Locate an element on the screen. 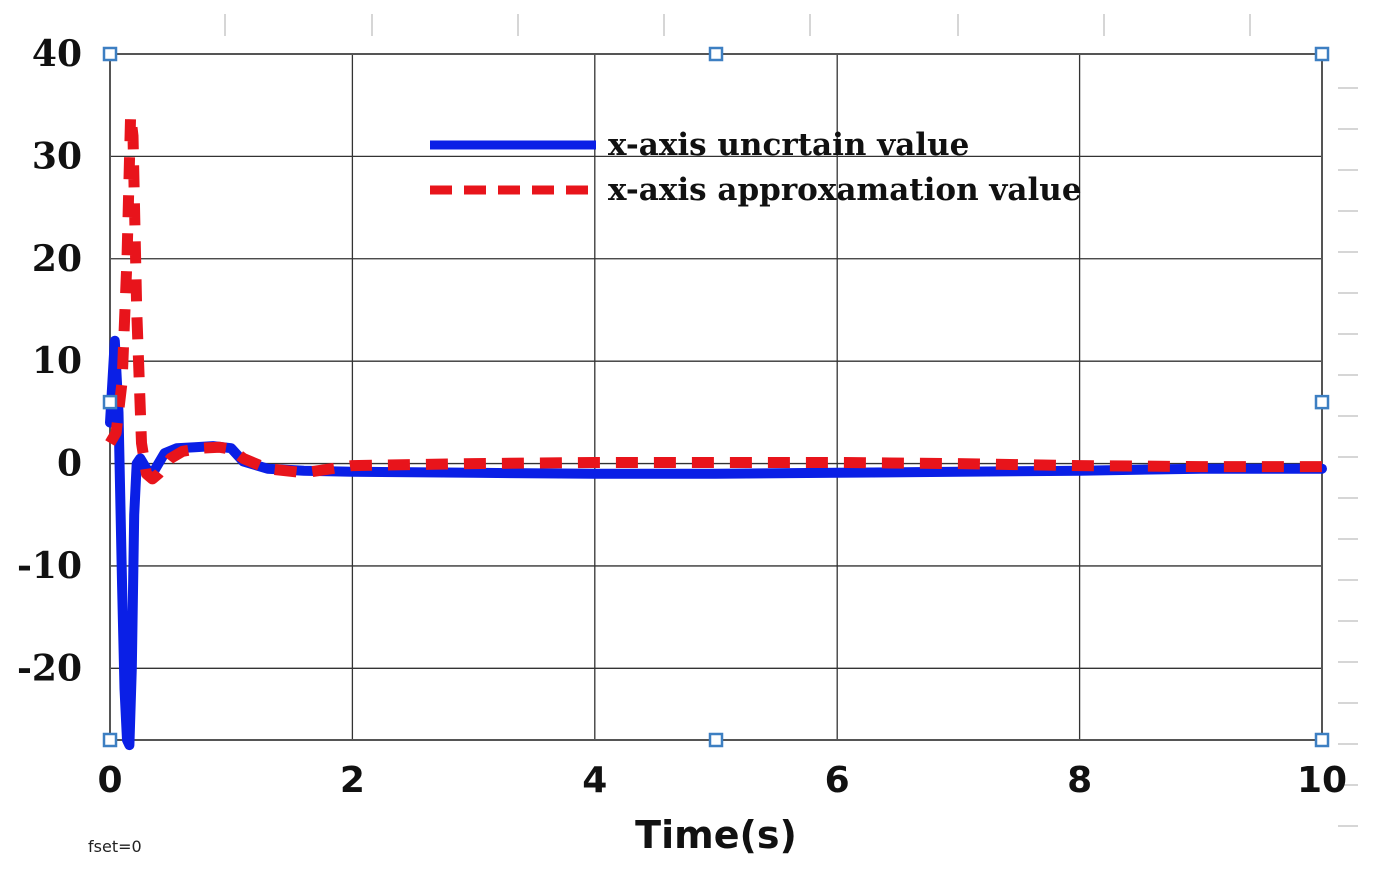 This screenshot has height=885, width=1376. x-tick-label: 4 is located at coordinates (594, 780).